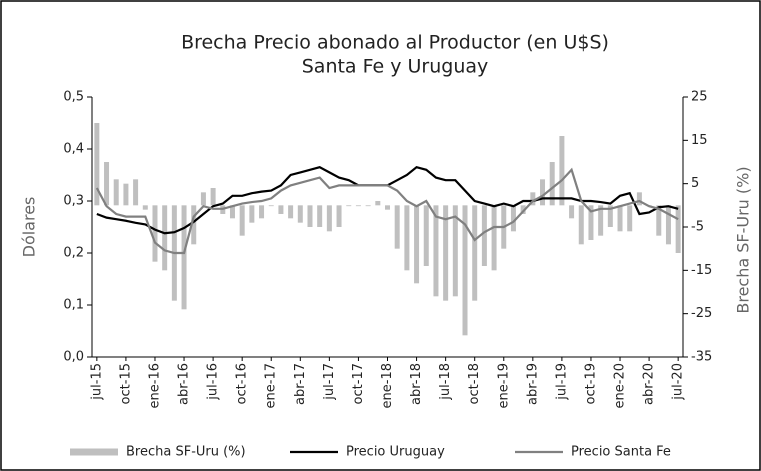  Describe the element at coordinates (329, 382) in the screenshot. I see `x-tick-label: jul-17` at that location.